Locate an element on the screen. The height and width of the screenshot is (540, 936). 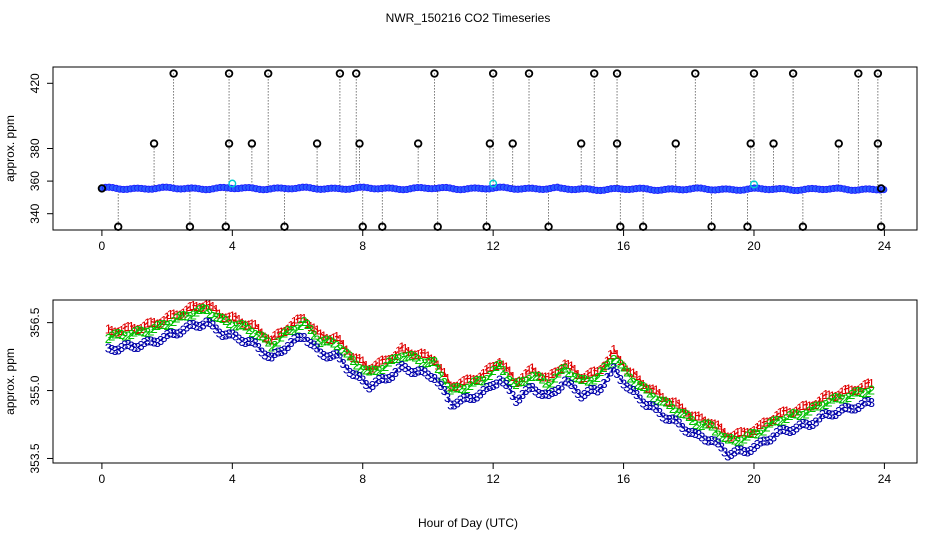
top-panel-xtick-label: 16 is located at coordinates (624, 246).